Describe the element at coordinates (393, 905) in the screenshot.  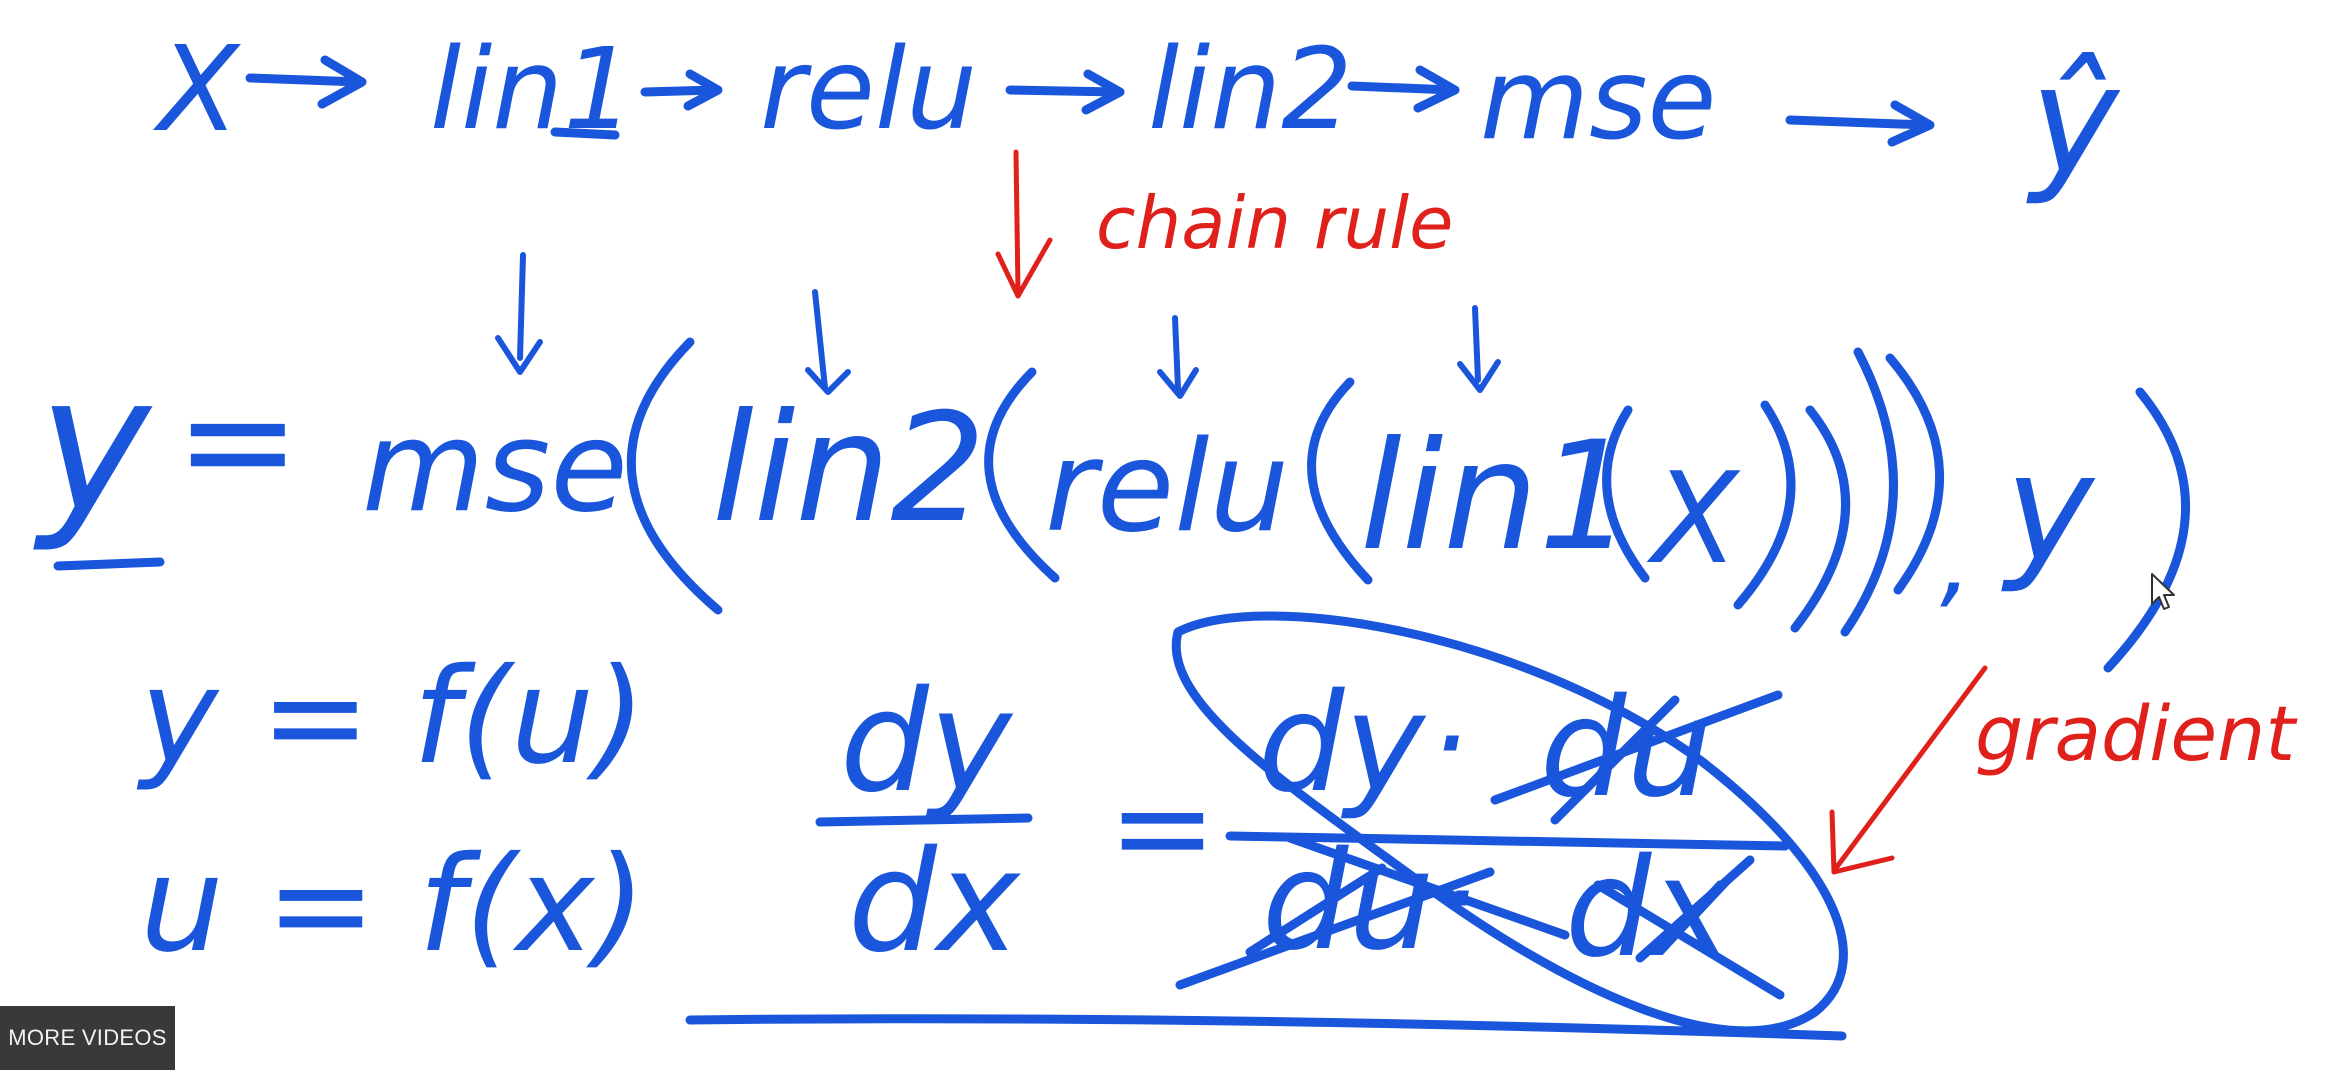
I see `substitution-line-2: u = f(x)` at that location.